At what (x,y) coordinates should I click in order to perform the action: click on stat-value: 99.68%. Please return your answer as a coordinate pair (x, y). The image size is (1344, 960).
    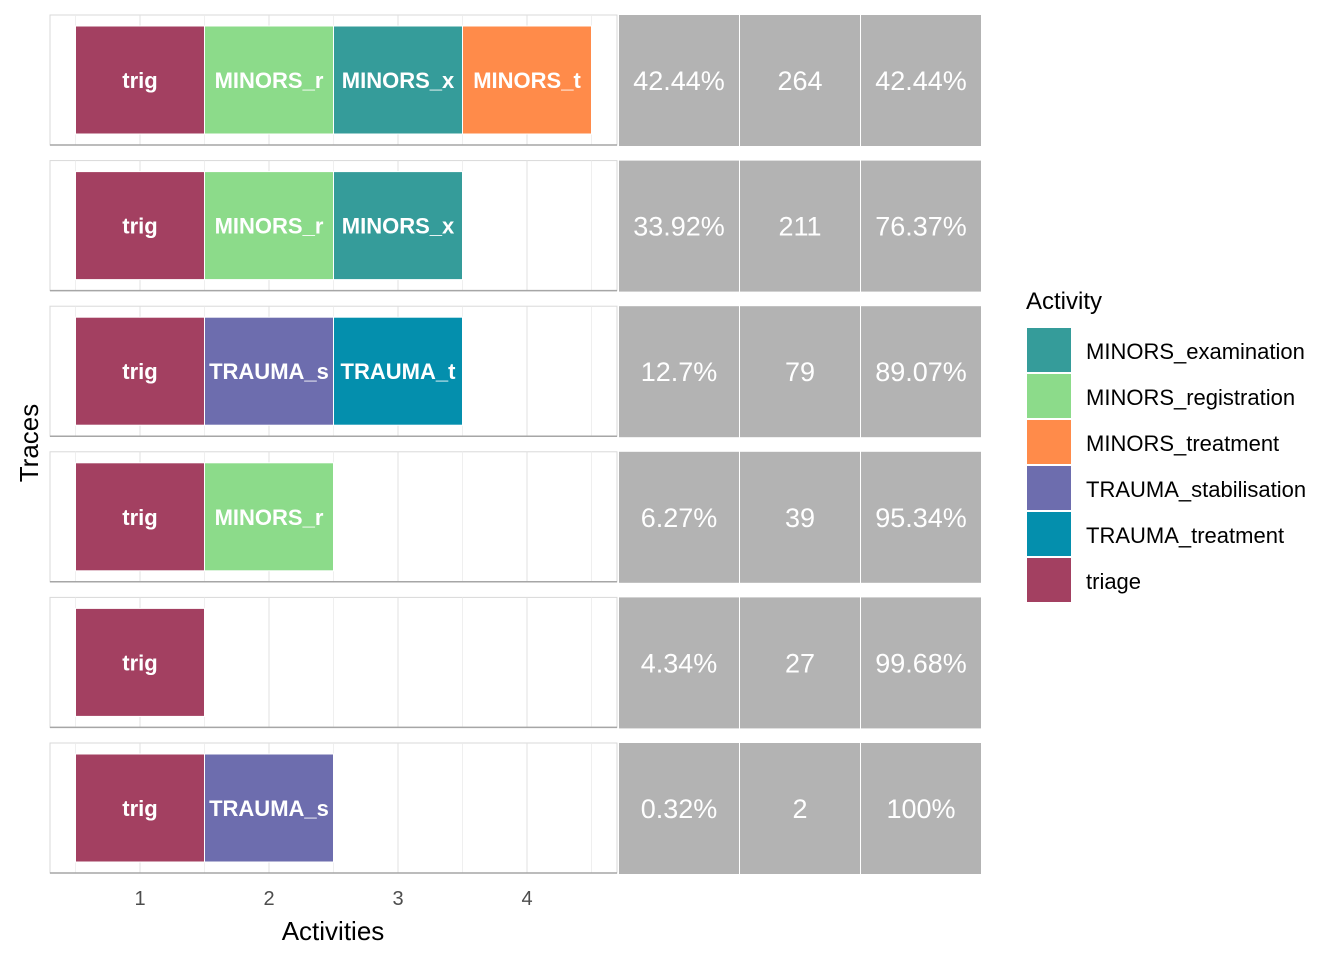
    Looking at the image, I should click on (921, 663).